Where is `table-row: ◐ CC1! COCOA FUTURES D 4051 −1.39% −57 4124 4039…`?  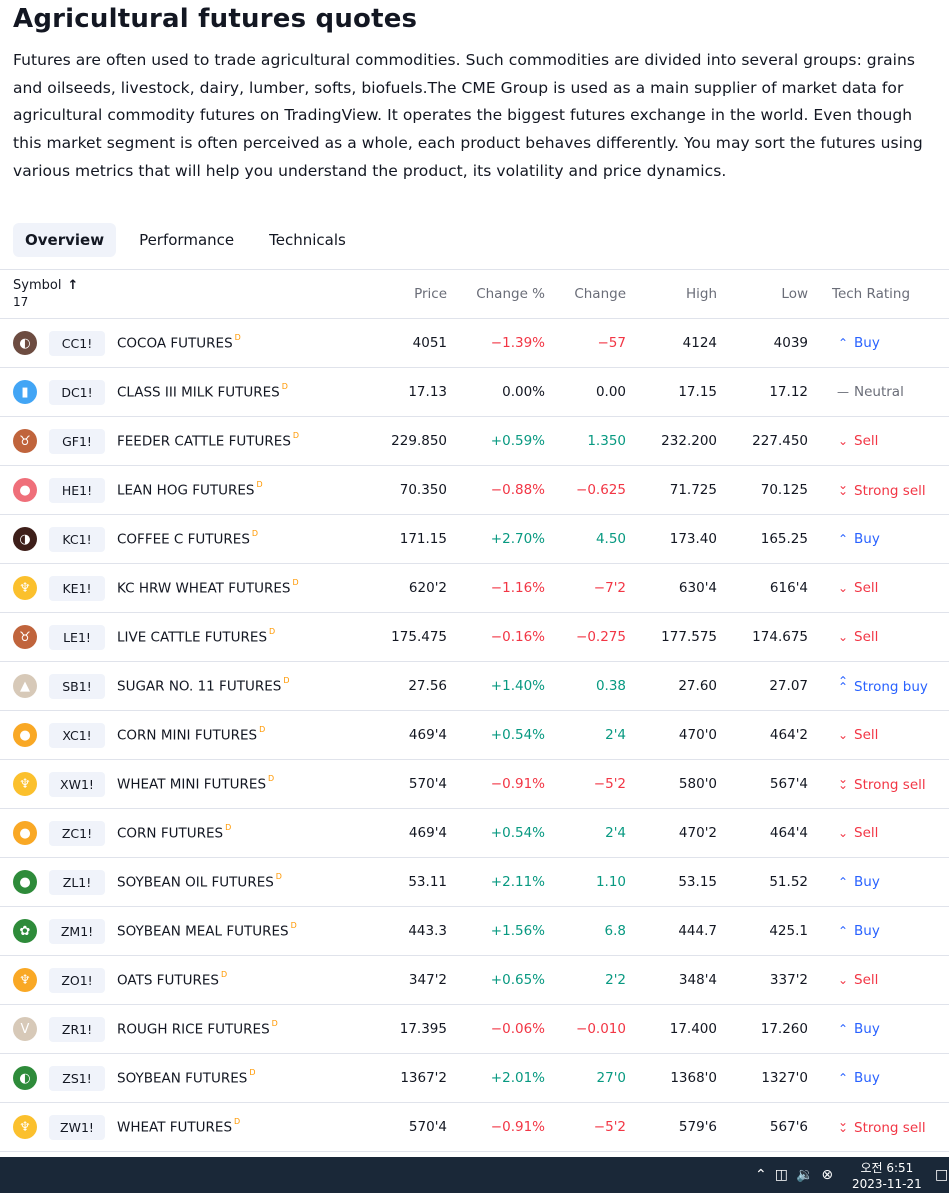
table-row: ◐ CC1! COCOA FUTURES D 4051 −1.39% −57 4124 4039… is located at coordinates (474, 343).